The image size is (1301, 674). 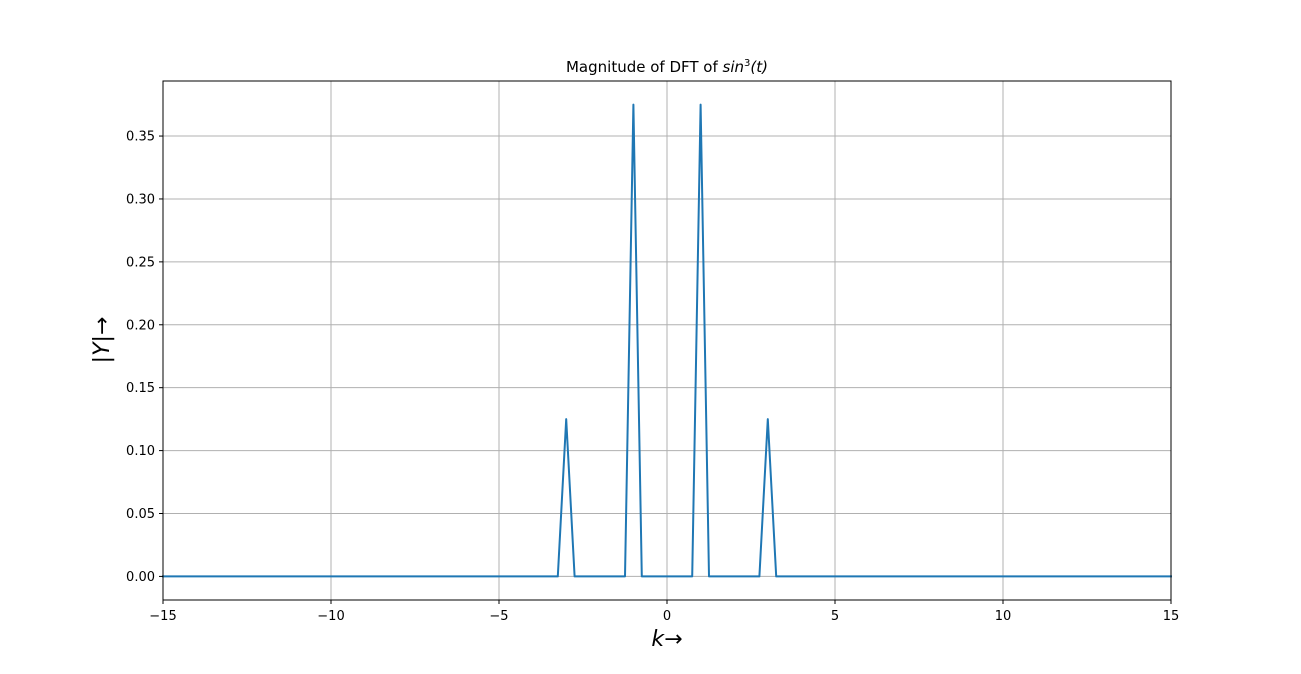 What do you see at coordinates (666, 639) in the screenshot?
I see `x-axis-label: k→` at bounding box center [666, 639].